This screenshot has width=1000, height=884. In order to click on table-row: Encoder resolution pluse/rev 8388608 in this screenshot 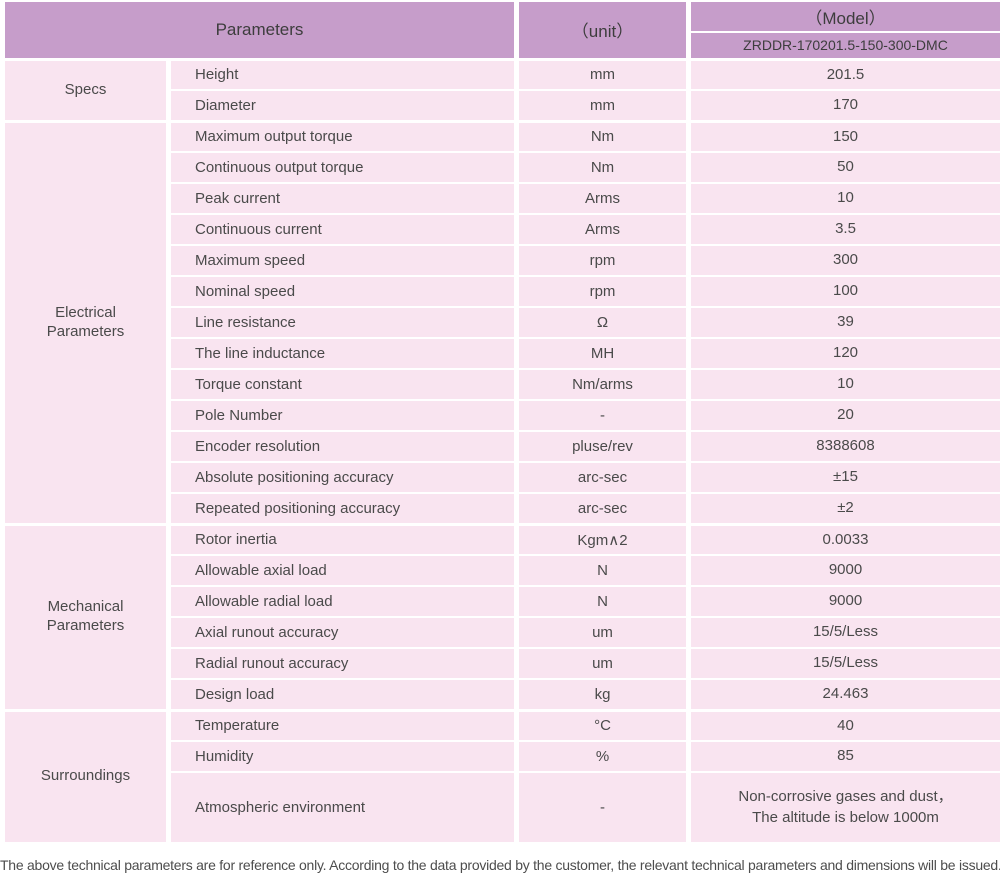, I will do `click(501, 446)`.